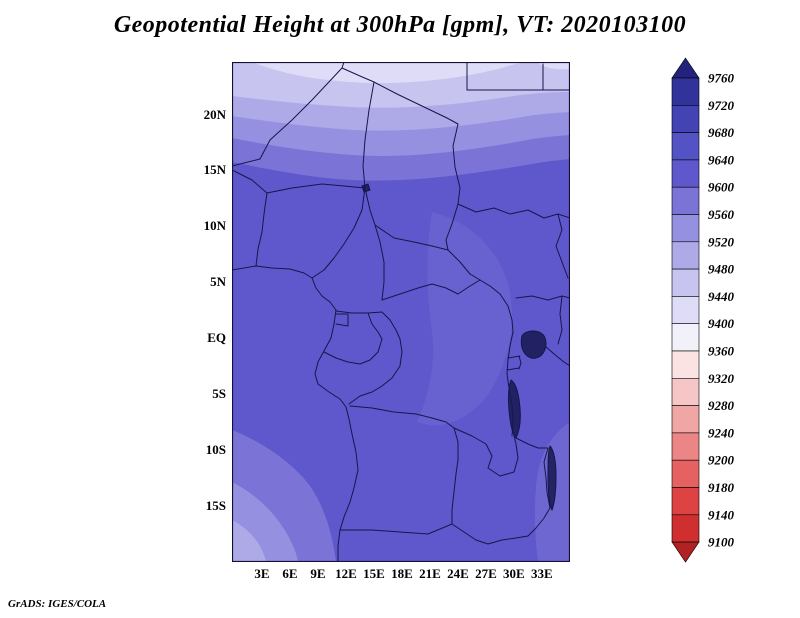 The image size is (800, 618). What do you see at coordinates (721, 296) in the screenshot?
I see `colorbar-label: 9440` at bounding box center [721, 296].